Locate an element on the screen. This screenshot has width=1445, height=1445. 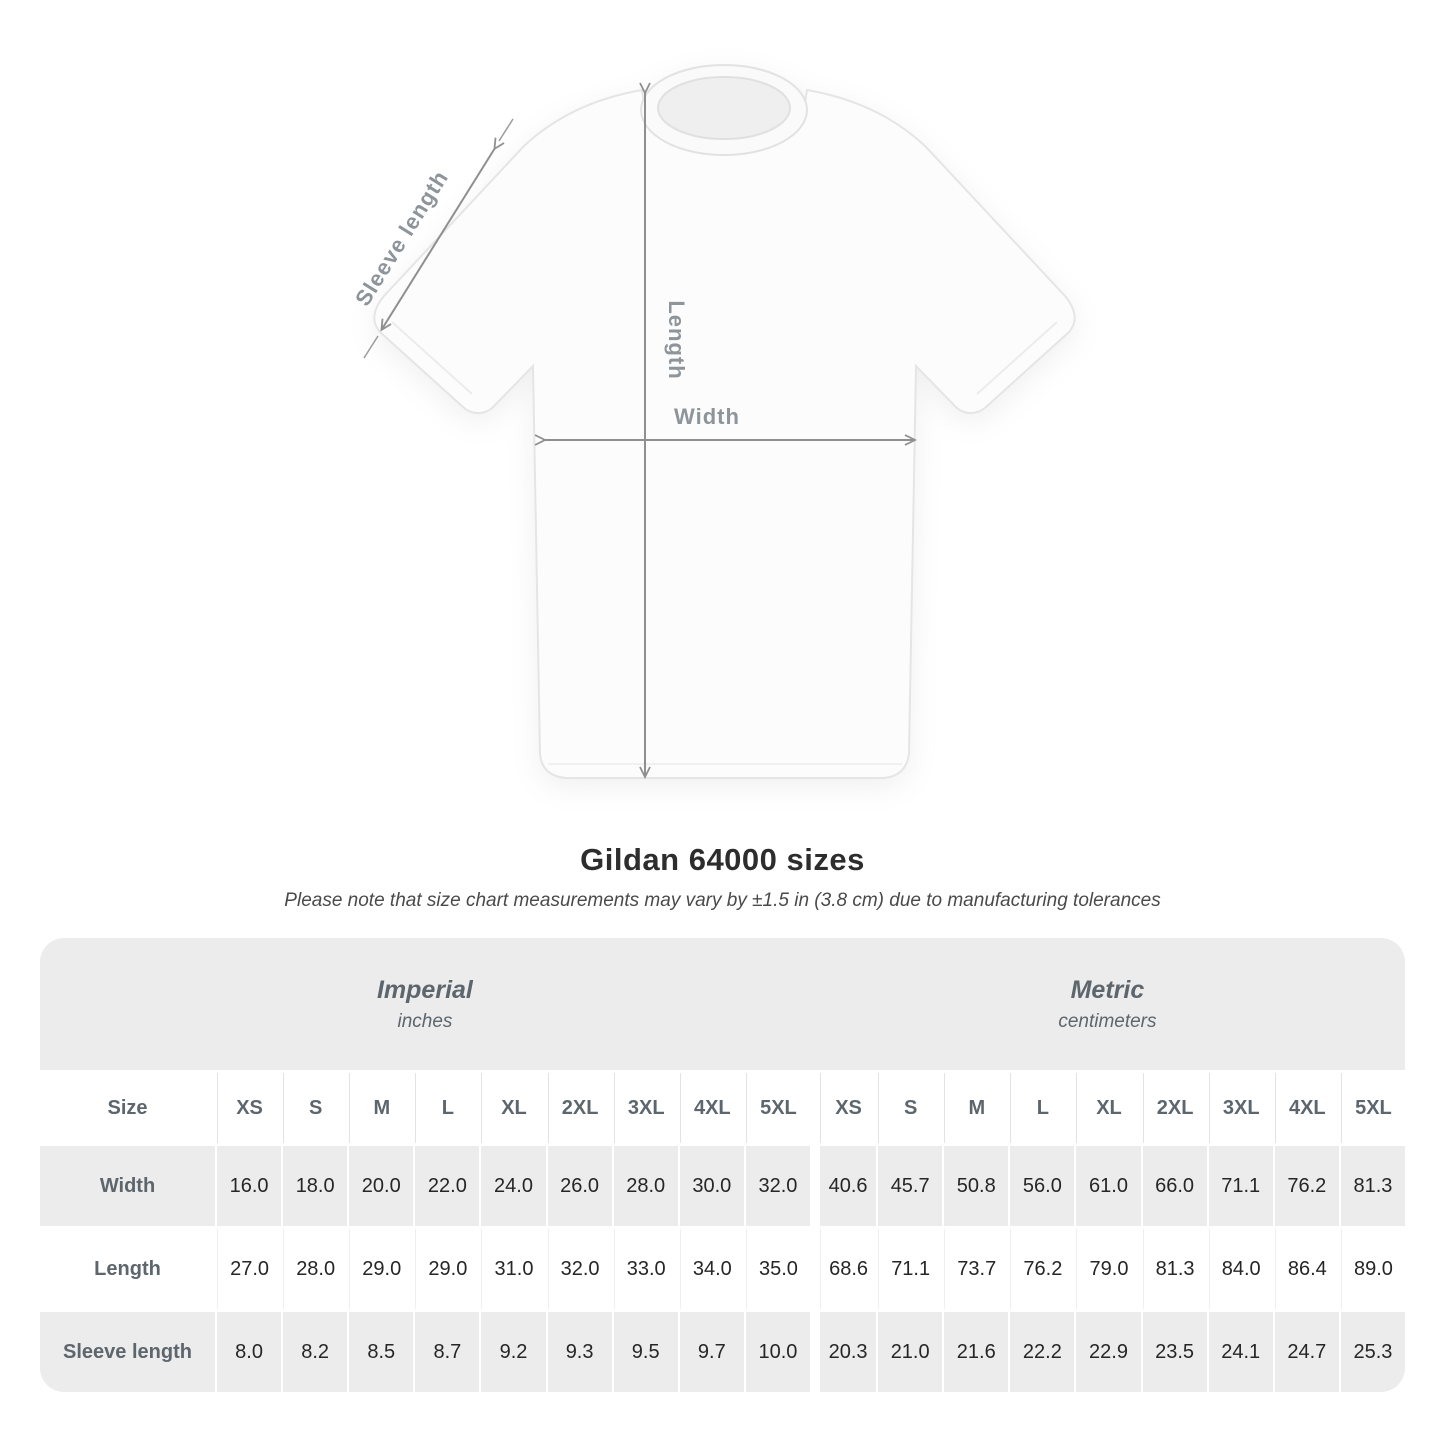
width-arrow: Width is located at coordinates (729, 422).